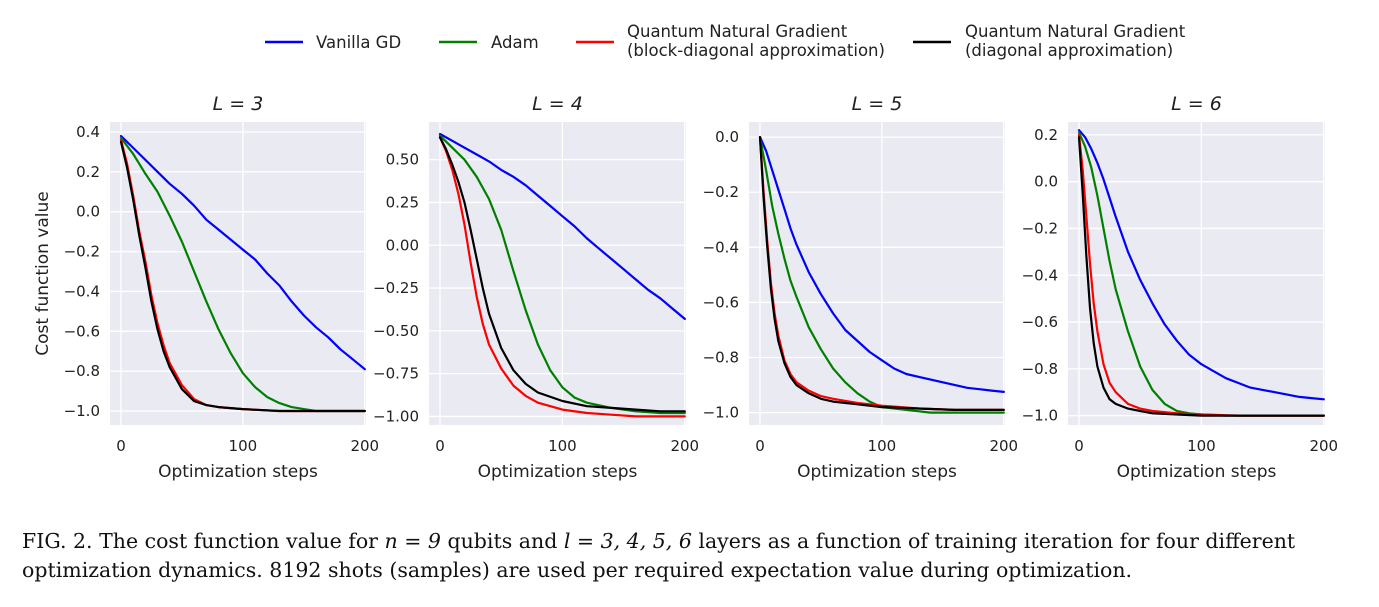 This screenshot has height=607, width=1379. I want to click on panel-title: L = 4, so click(557, 104).